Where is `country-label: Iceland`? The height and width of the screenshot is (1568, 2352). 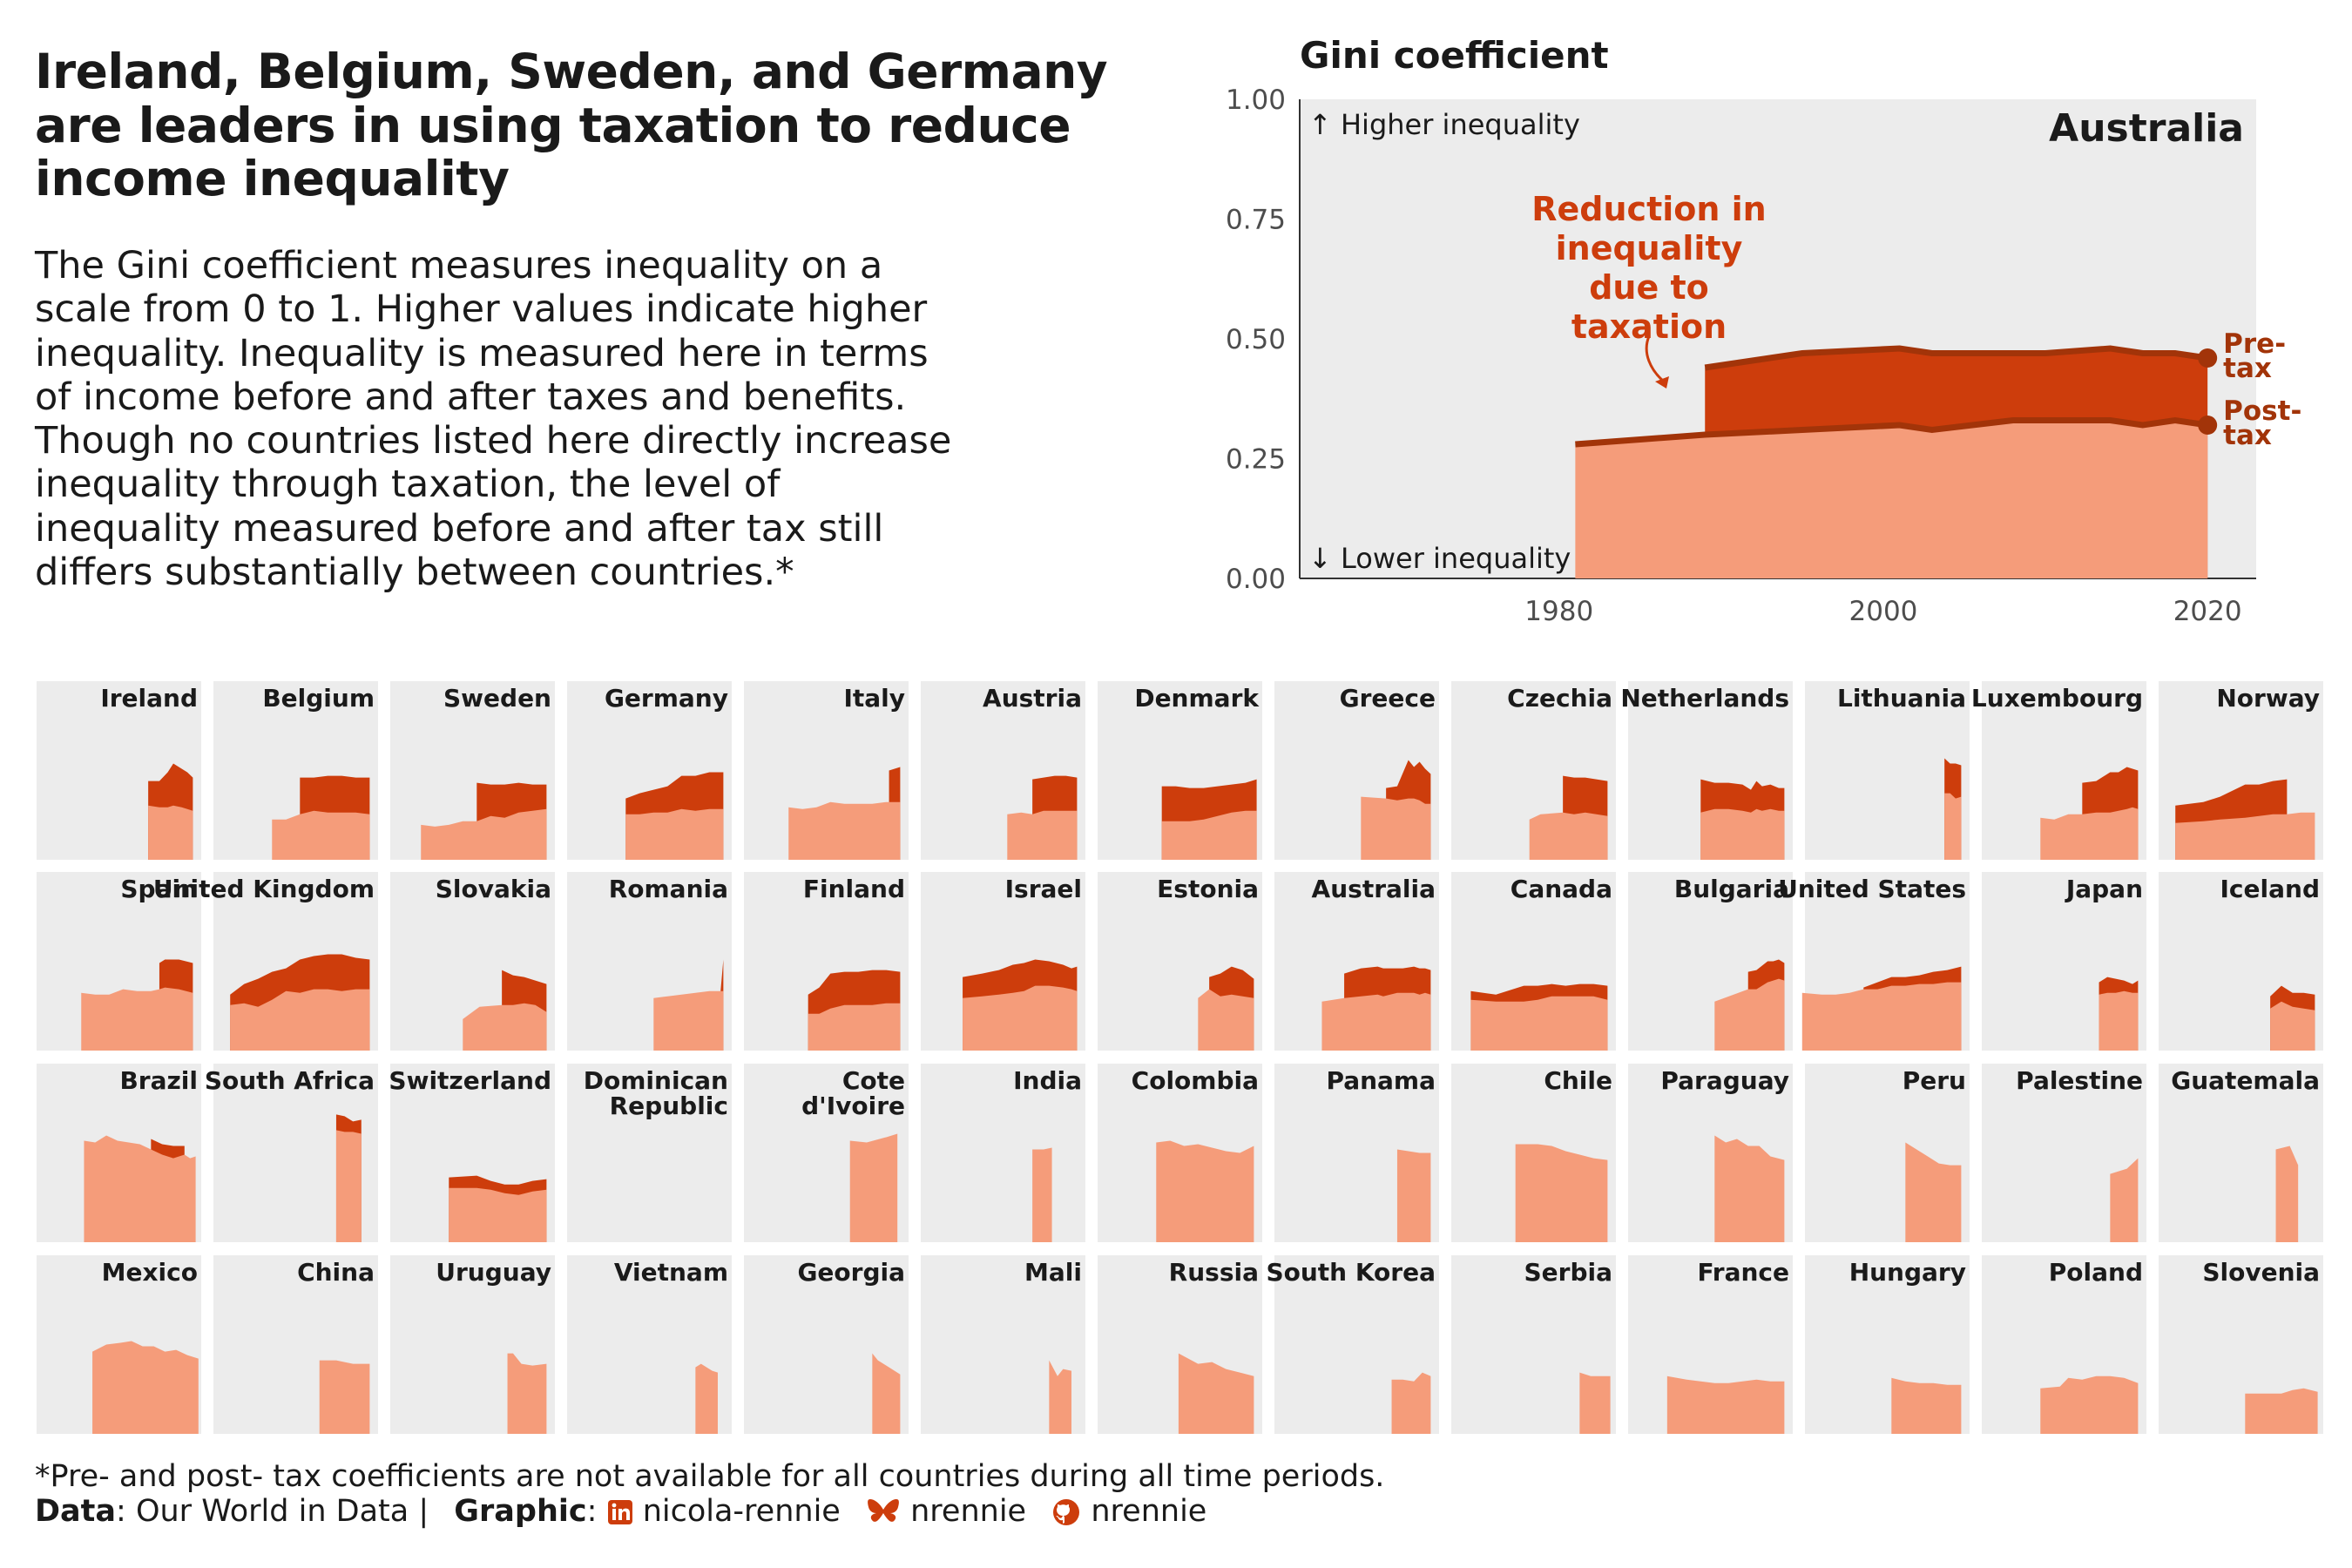
country-label: Iceland is located at coordinates (2270, 889).